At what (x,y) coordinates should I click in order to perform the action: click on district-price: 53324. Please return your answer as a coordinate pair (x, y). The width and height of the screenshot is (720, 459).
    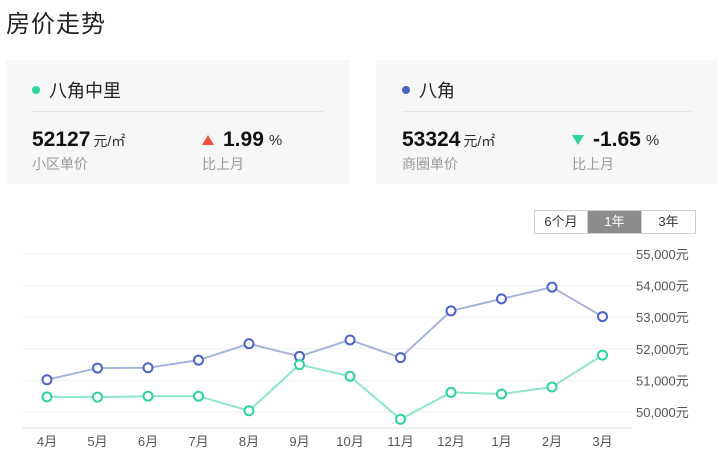
    Looking at the image, I should click on (431, 139).